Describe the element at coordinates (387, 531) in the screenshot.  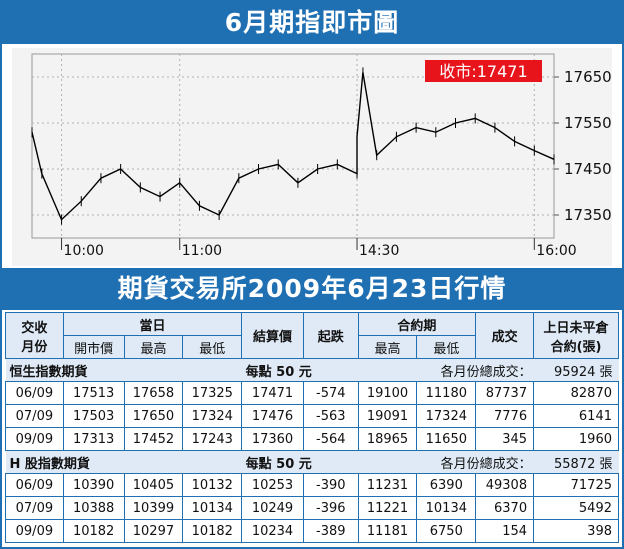
I see `table-cell: 11181` at that location.